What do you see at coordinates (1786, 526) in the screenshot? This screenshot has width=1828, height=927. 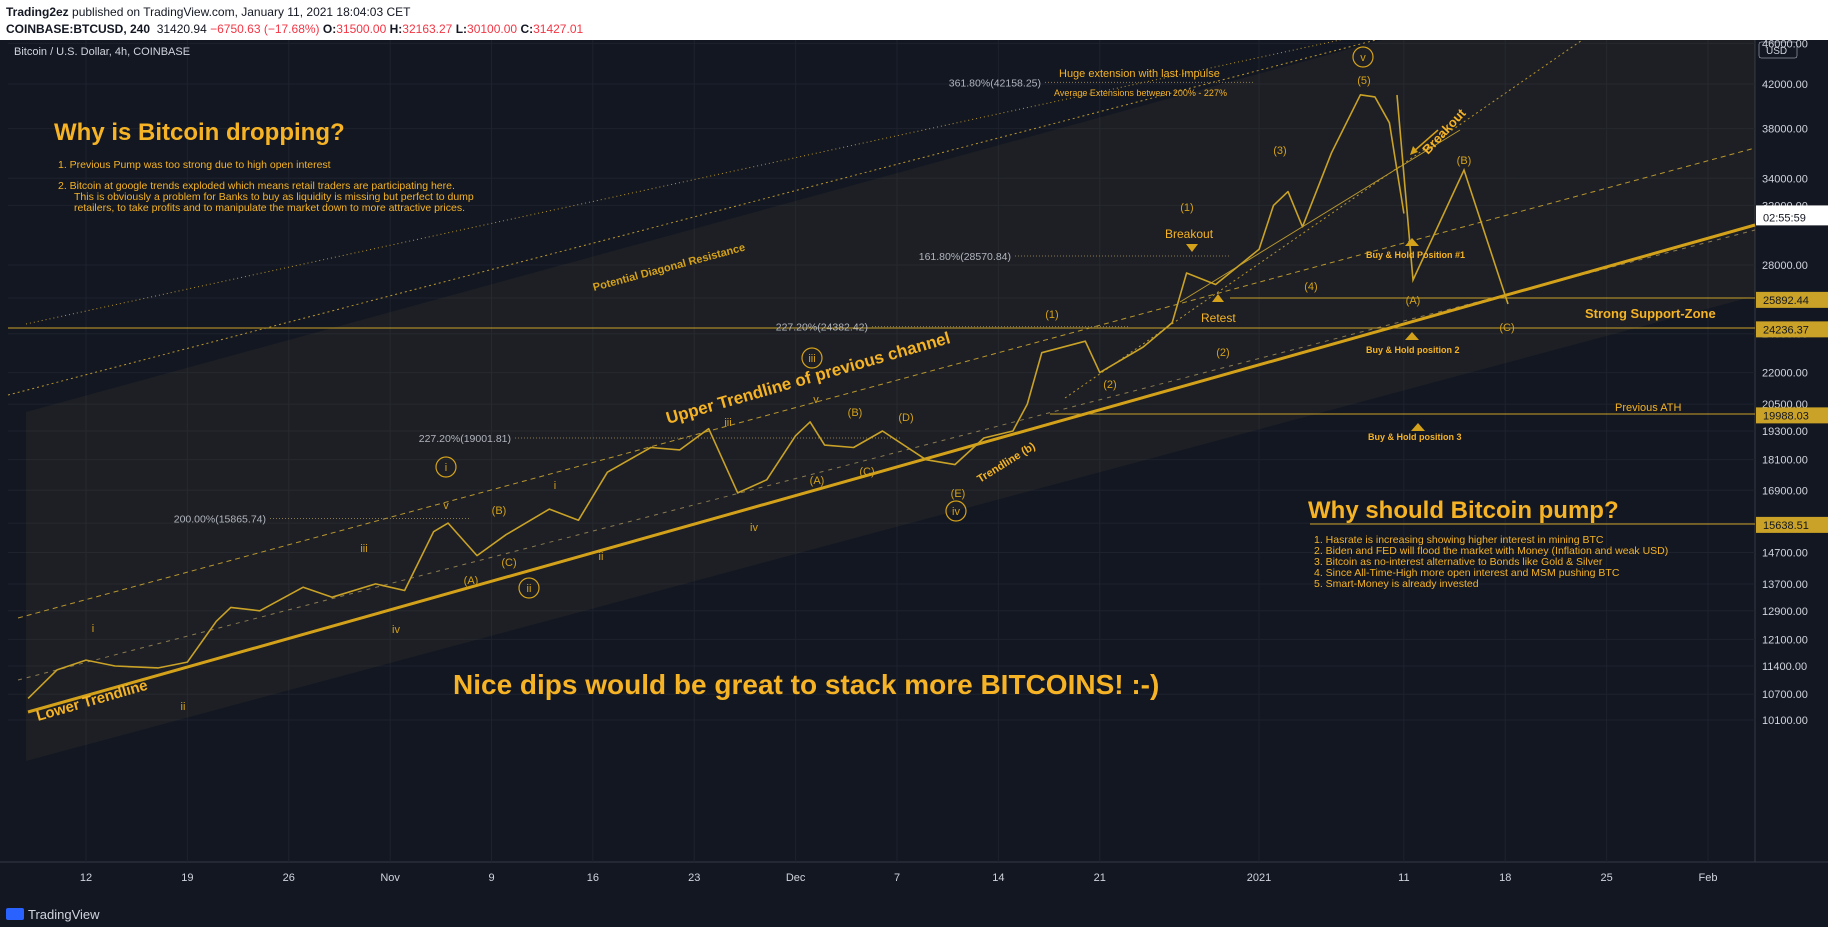 I see `price-tag-text: 15638.51` at bounding box center [1786, 526].